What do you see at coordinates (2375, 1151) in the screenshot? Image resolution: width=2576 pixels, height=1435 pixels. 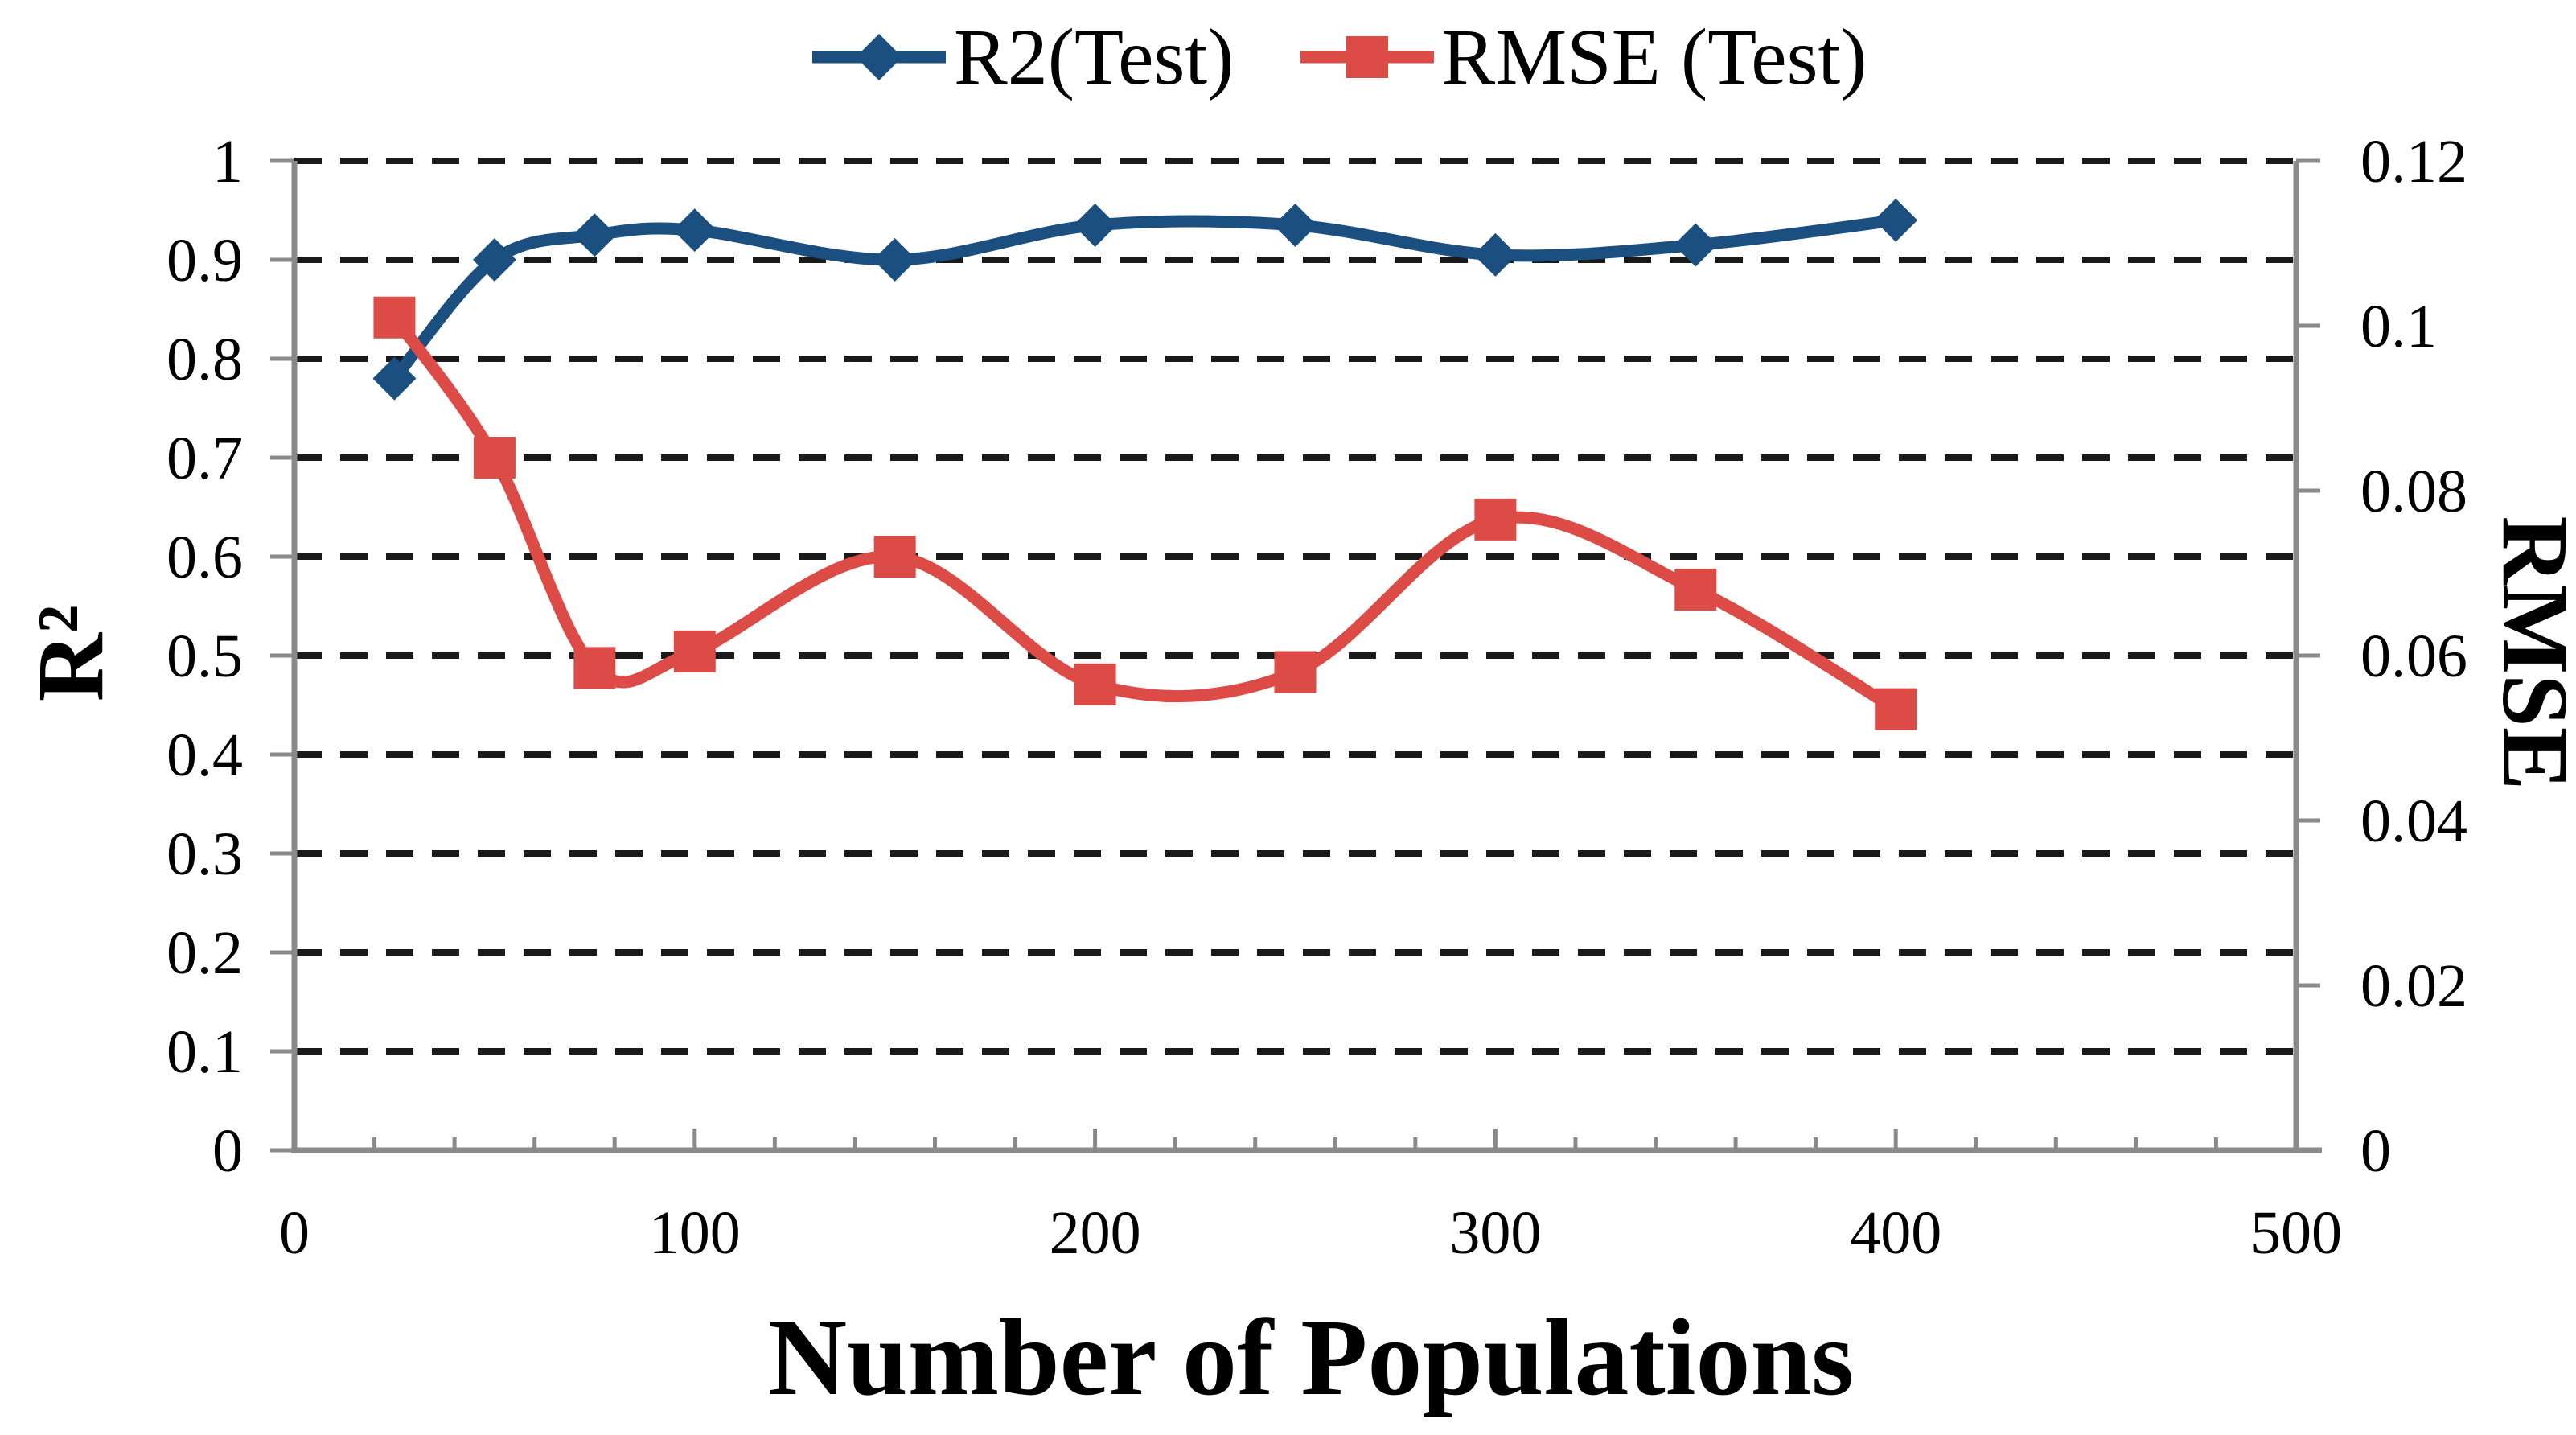 I see `y-right-tick-label: 0` at bounding box center [2375, 1151].